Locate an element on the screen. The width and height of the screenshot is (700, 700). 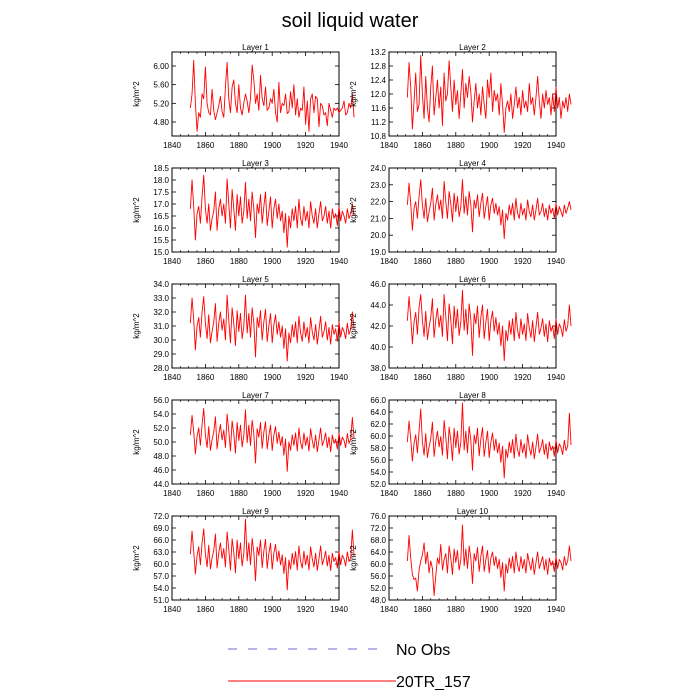
layer-2-xtick-label: 1940 is located at coordinates (556, 145).